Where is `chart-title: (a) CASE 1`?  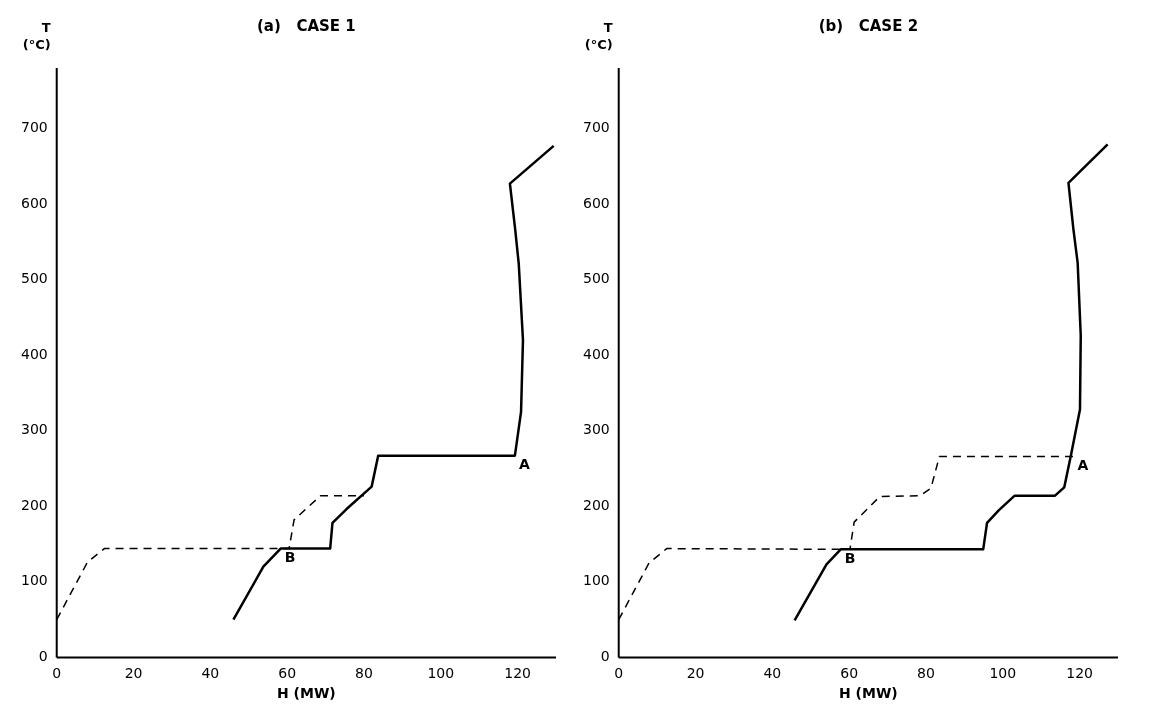
chart-title: (a) CASE 1 is located at coordinates (306, 26).